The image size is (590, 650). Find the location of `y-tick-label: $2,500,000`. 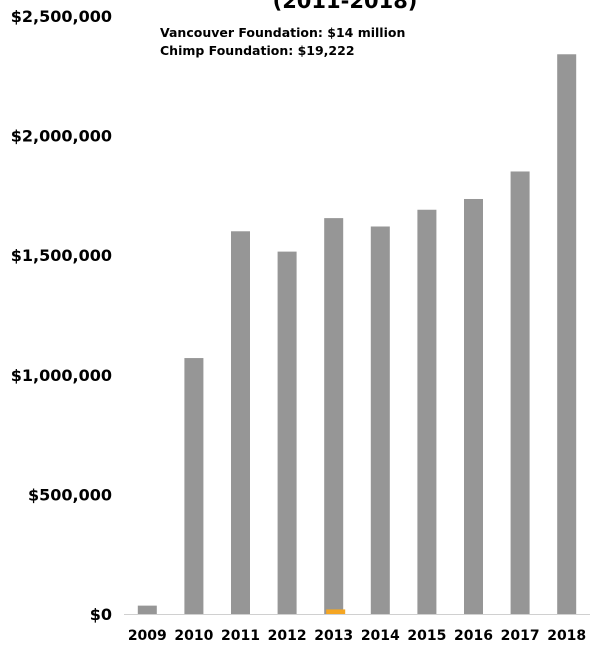

y-tick-label: $2,500,000 is located at coordinates (61, 16).